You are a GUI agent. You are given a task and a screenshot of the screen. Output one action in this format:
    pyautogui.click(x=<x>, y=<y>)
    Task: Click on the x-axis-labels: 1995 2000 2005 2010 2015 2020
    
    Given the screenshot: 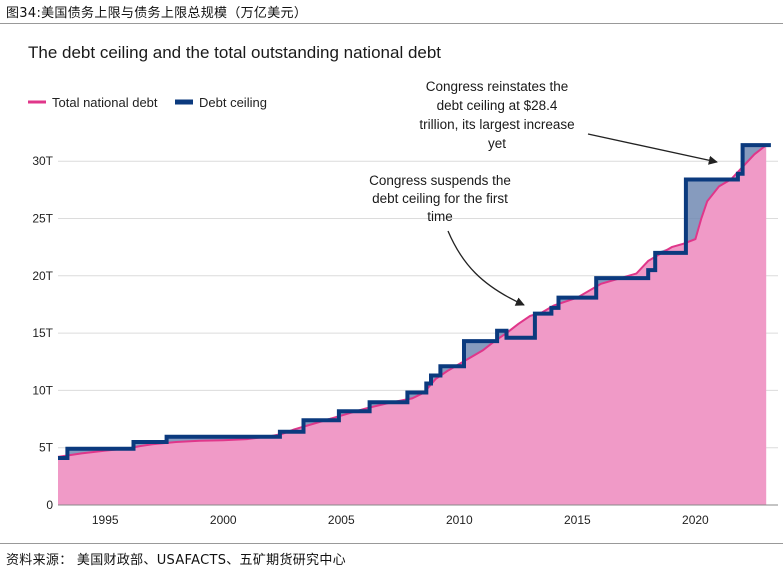 What is the action you would take?
    pyautogui.click(x=400, y=520)
    